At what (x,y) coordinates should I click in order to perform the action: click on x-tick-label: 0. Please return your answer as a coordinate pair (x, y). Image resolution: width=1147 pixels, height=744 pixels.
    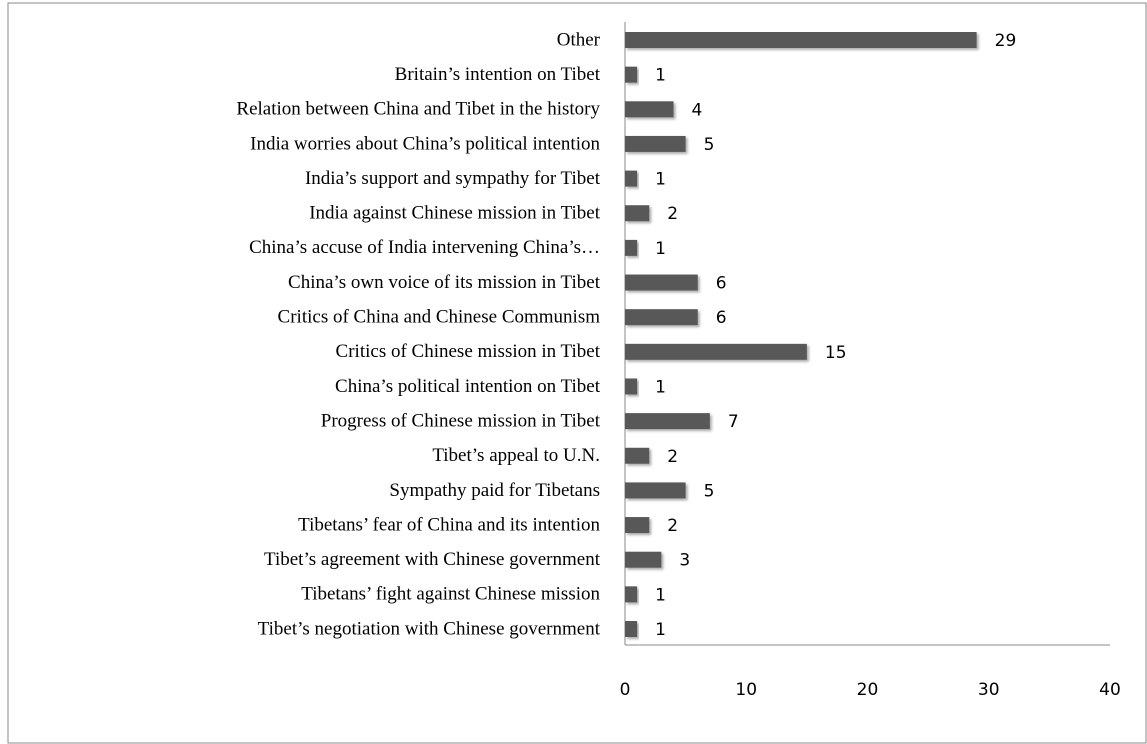
    Looking at the image, I should click on (625, 690).